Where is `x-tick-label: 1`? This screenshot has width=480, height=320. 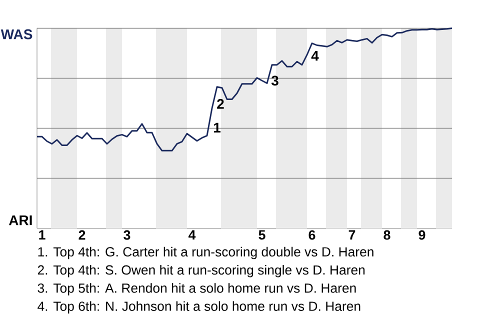 x-tick-label: 1 is located at coordinates (42, 235).